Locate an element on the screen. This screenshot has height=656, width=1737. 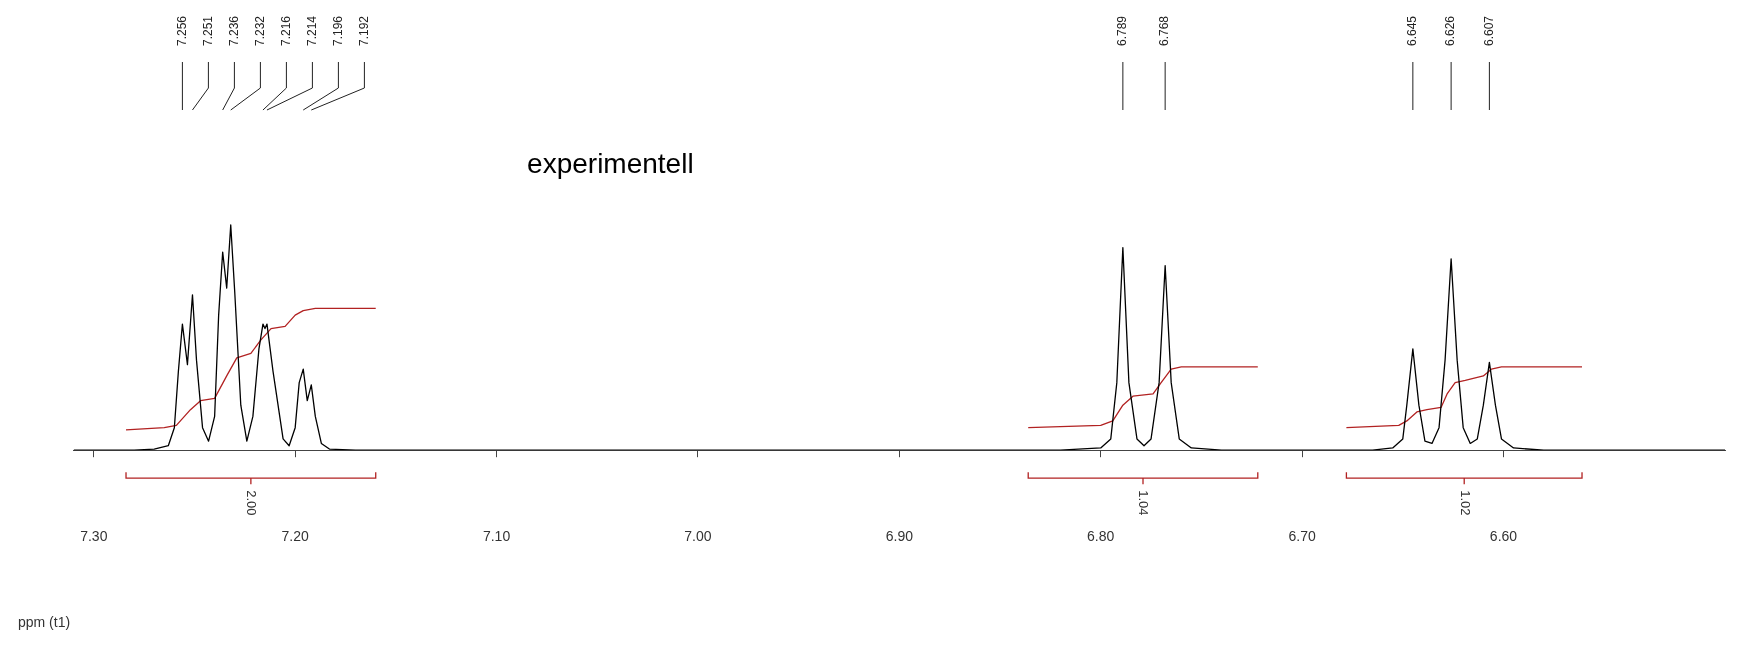
x-tick-label: 6.90 is located at coordinates (899, 536).